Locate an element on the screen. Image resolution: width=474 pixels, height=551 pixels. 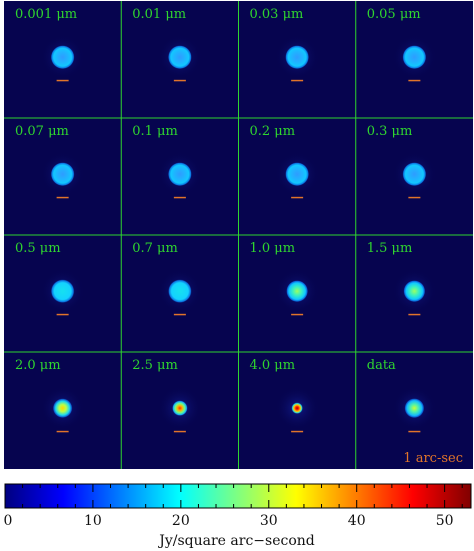
colorbar-tick-label: 20 is located at coordinates (181, 521).